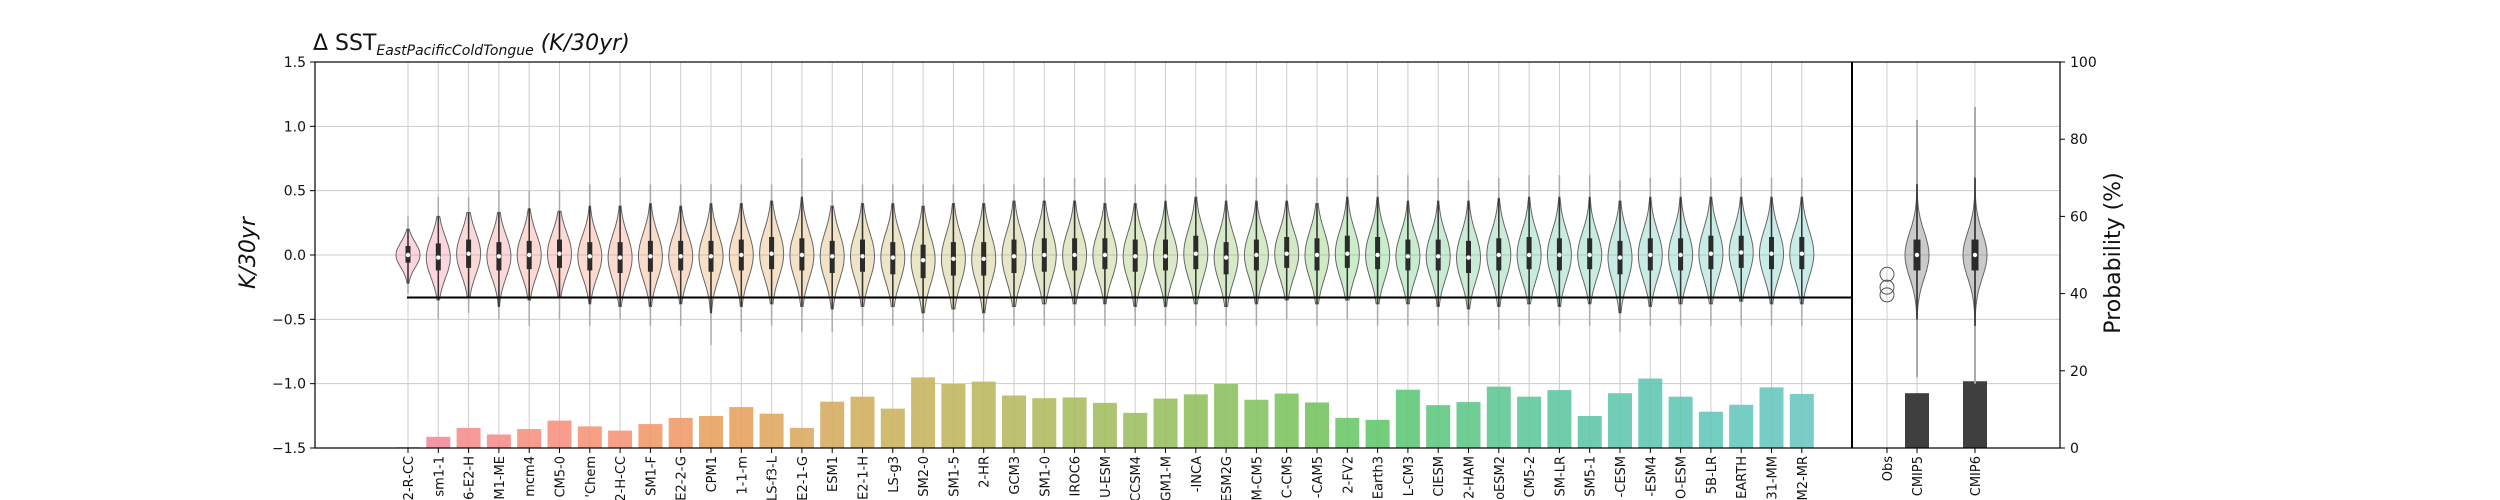 The width and height of the screenshot is (2500, 500). I want to click on x-tick-label: CIESM, so click(1439, 476).